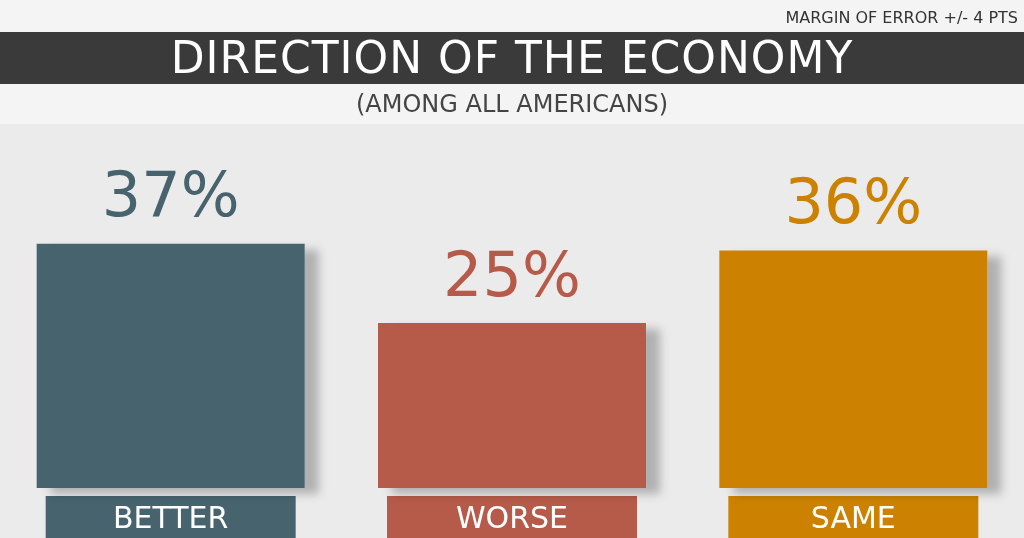  I want to click on x-tick-label: SAME, so click(853, 517).